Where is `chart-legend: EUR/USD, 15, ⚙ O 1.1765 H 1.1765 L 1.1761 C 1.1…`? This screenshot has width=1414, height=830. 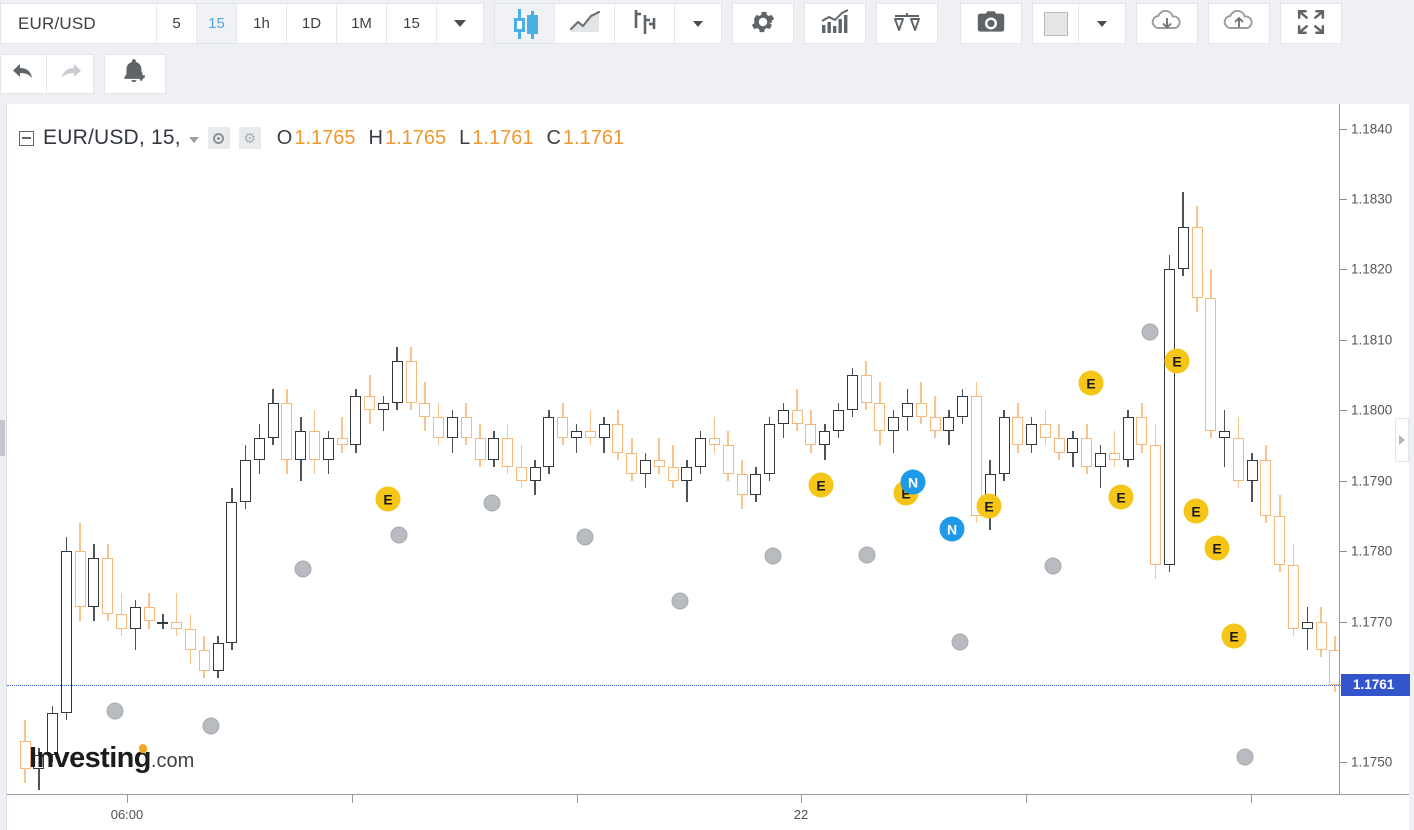
chart-legend: EUR/USD, 15, ⚙ O 1.1765 H 1.1765 L 1.1761 C 1.1… is located at coordinates (328, 138).